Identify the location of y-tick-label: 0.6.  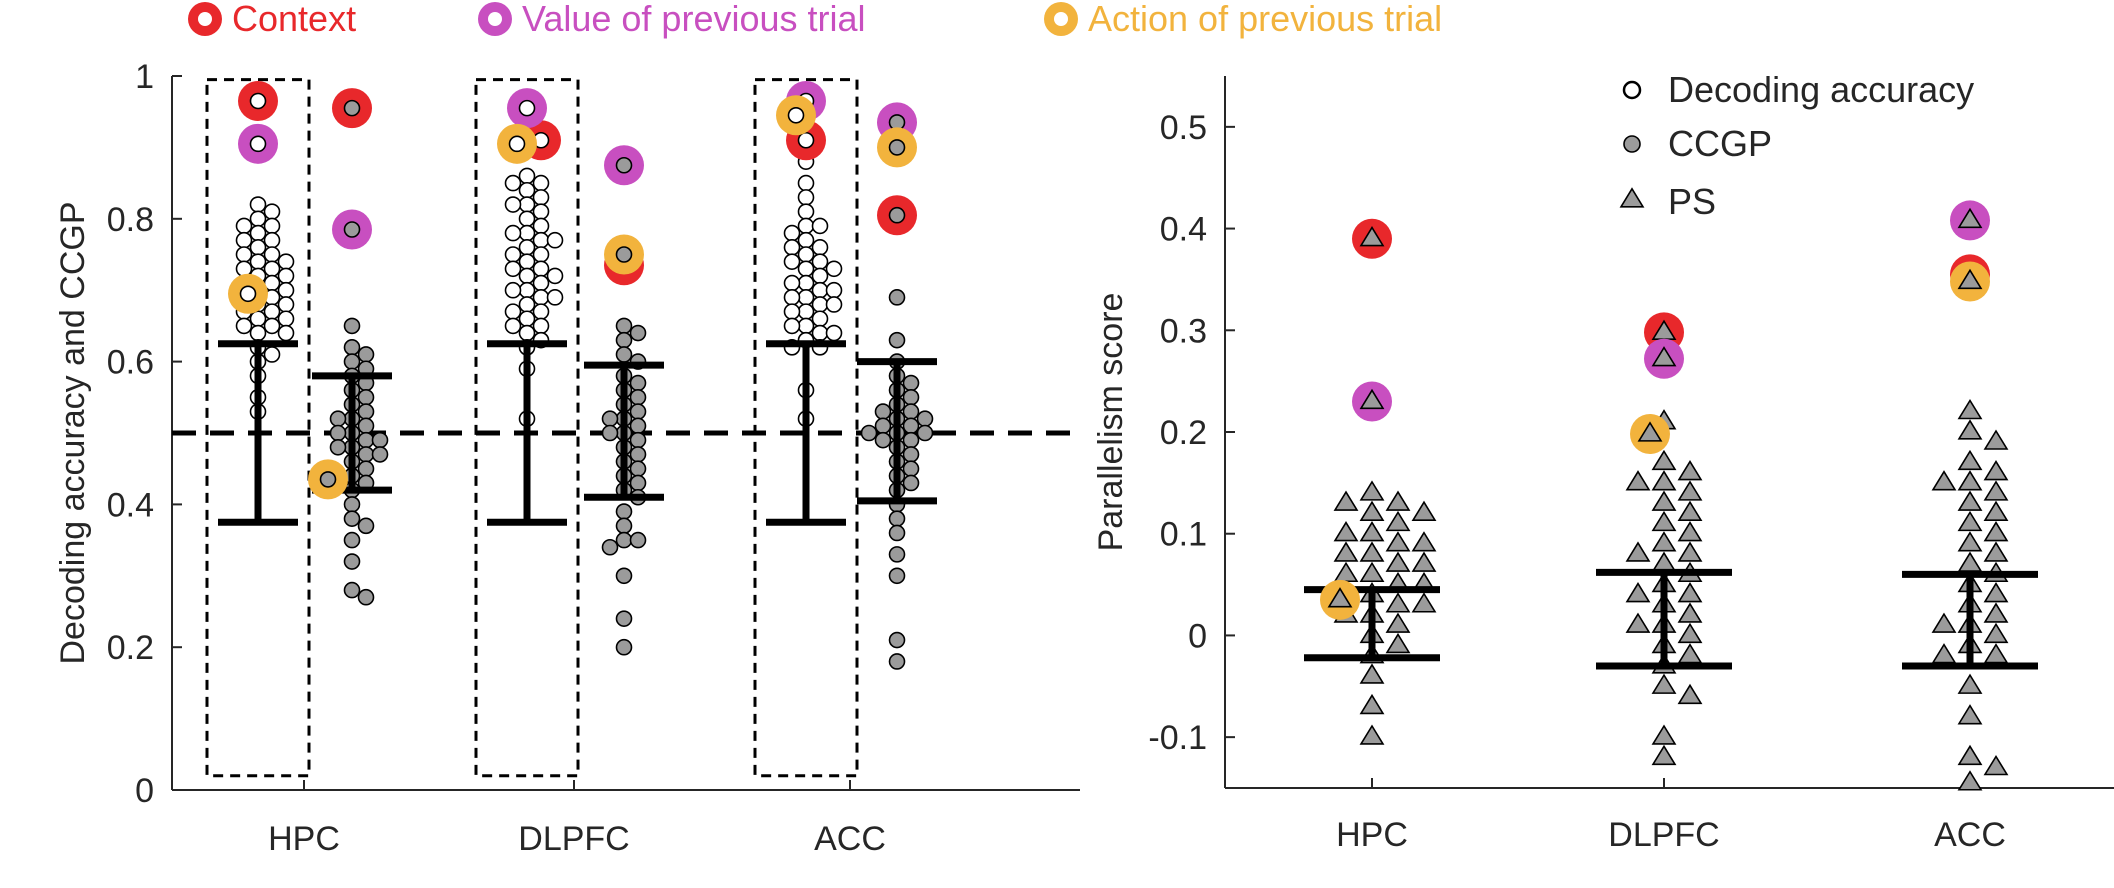
(130, 363).